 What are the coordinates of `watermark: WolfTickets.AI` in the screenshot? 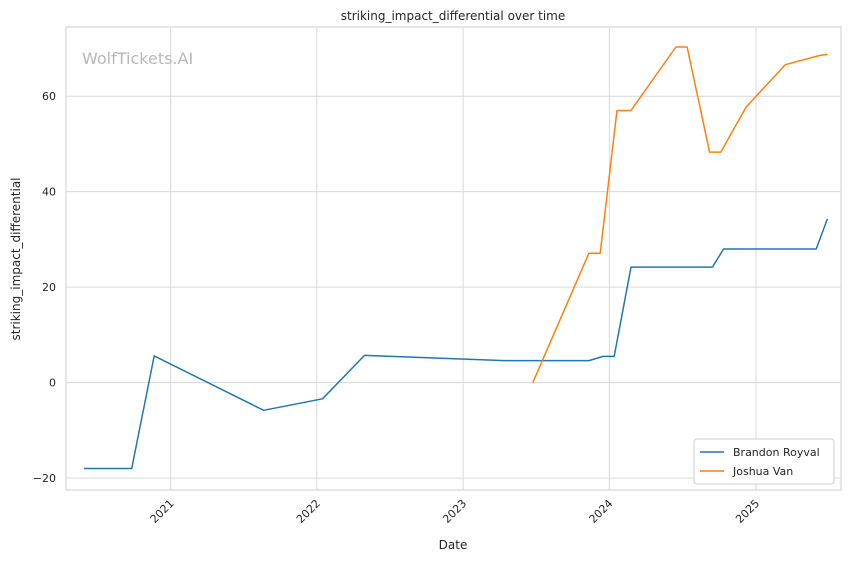 It's located at (137, 58).